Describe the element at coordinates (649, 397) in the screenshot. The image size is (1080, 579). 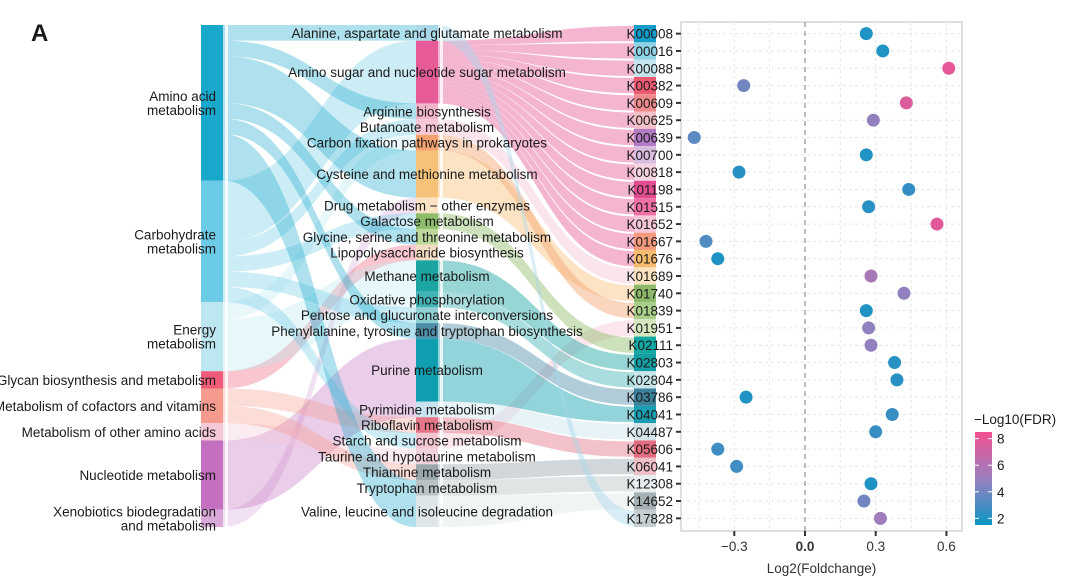
I see `ko-label: K03786` at that location.